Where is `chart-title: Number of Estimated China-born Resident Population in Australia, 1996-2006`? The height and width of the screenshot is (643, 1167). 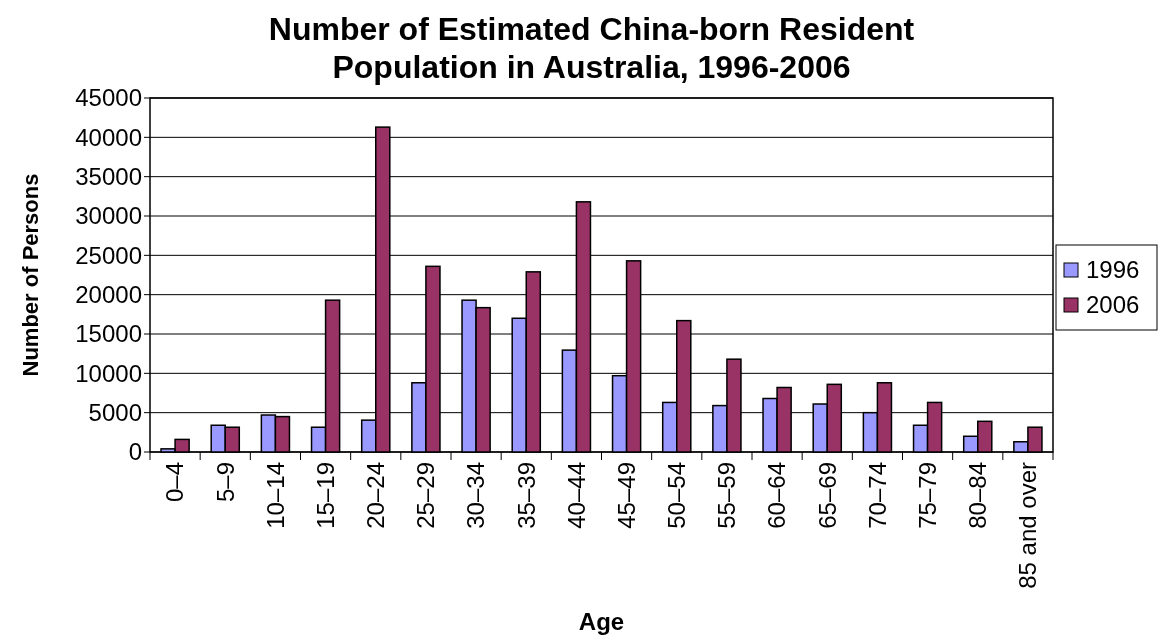 chart-title: Number of Estimated China-born Resident Population in Australia, 1996-2006 is located at coordinates (591, 48).